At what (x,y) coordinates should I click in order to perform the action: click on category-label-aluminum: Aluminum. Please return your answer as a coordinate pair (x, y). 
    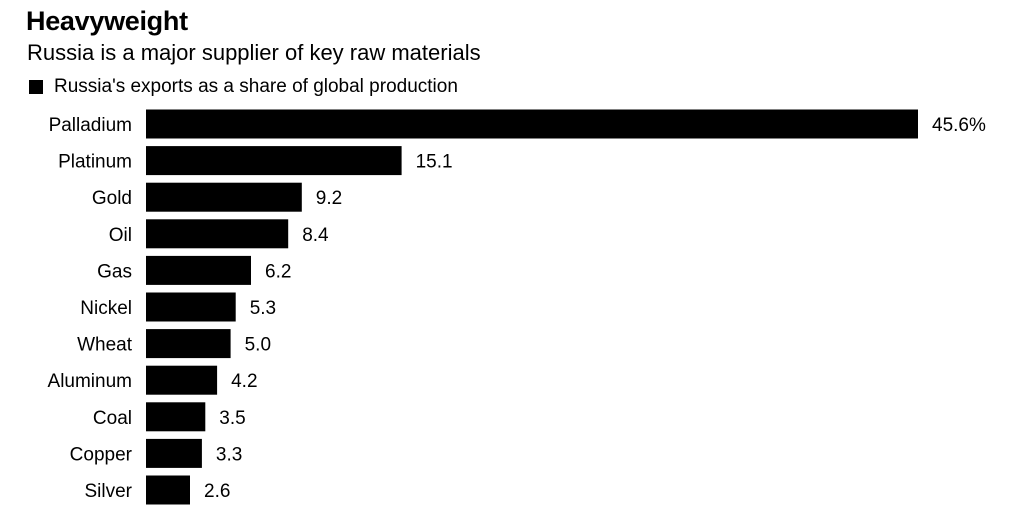
    Looking at the image, I should click on (90, 381).